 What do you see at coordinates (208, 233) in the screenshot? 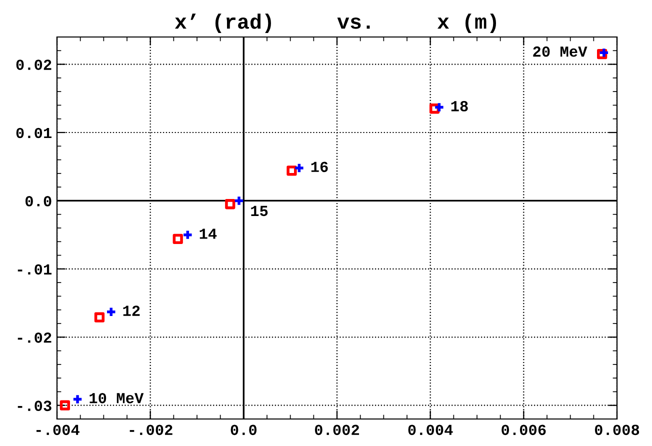
I see `annotation: 14` at bounding box center [208, 233].